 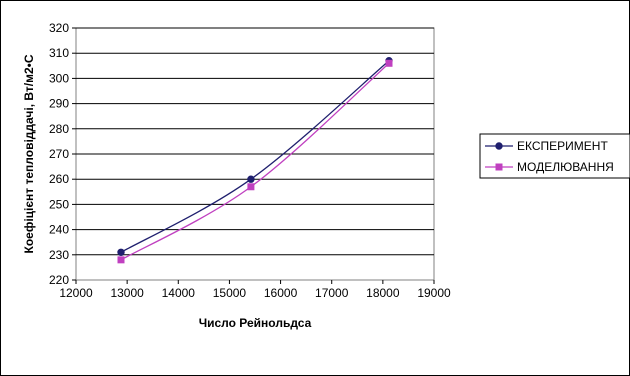 I want to click on y-tick-label-9: 310, so click(x=59, y=53).